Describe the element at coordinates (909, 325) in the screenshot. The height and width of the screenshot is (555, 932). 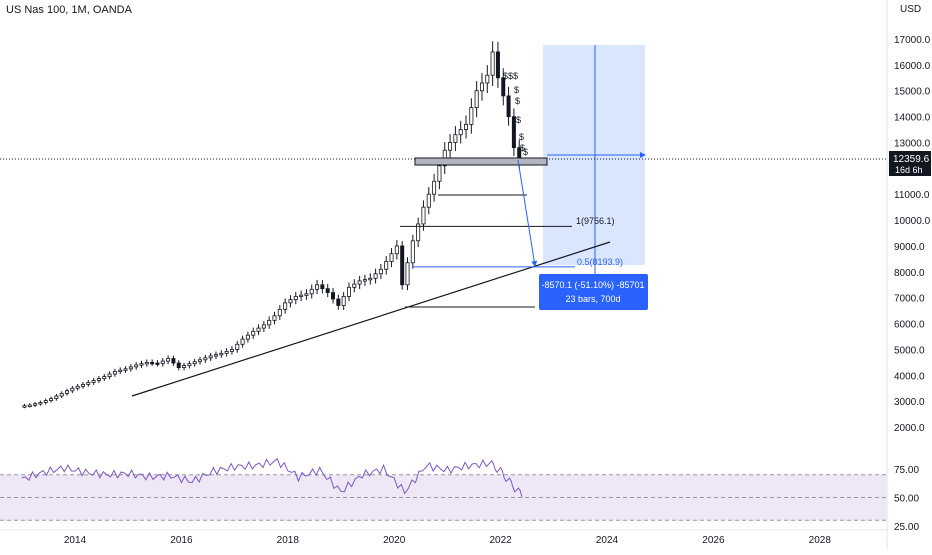
I see `price-tick-label: 6000.0` at that location.